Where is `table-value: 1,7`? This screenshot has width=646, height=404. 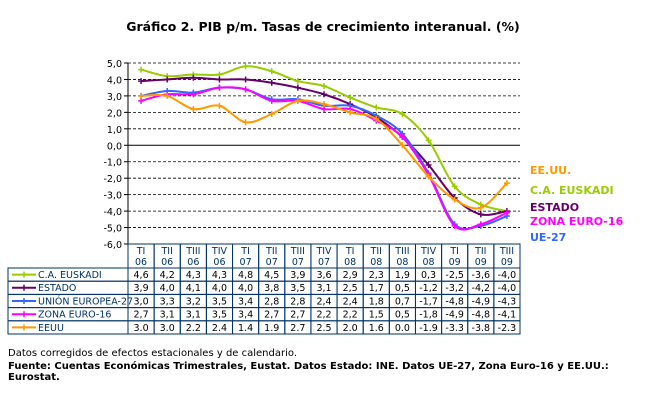
table-value: 1,7 is located at coordinates (376, 288).